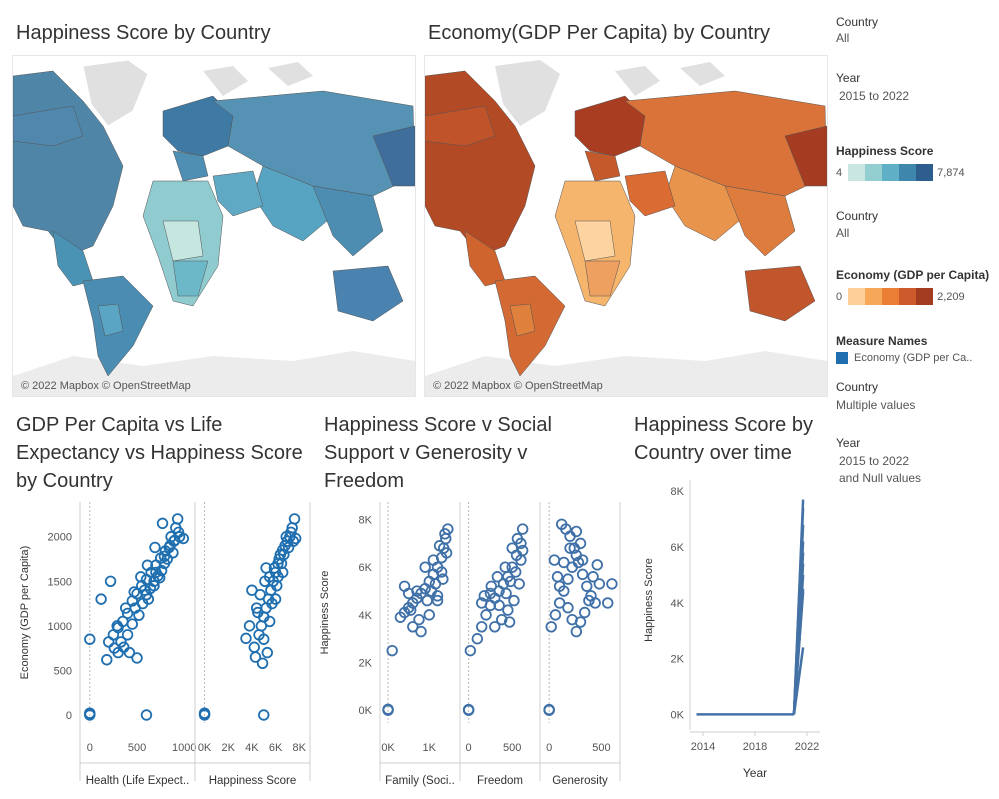 Image resolution: width=999 pixels, height=799 pixels. What do you see at coordinates (874, 96) in the screenshot?
I see `filter-value: 2015 to 2022` at bounding box center [874, 96].